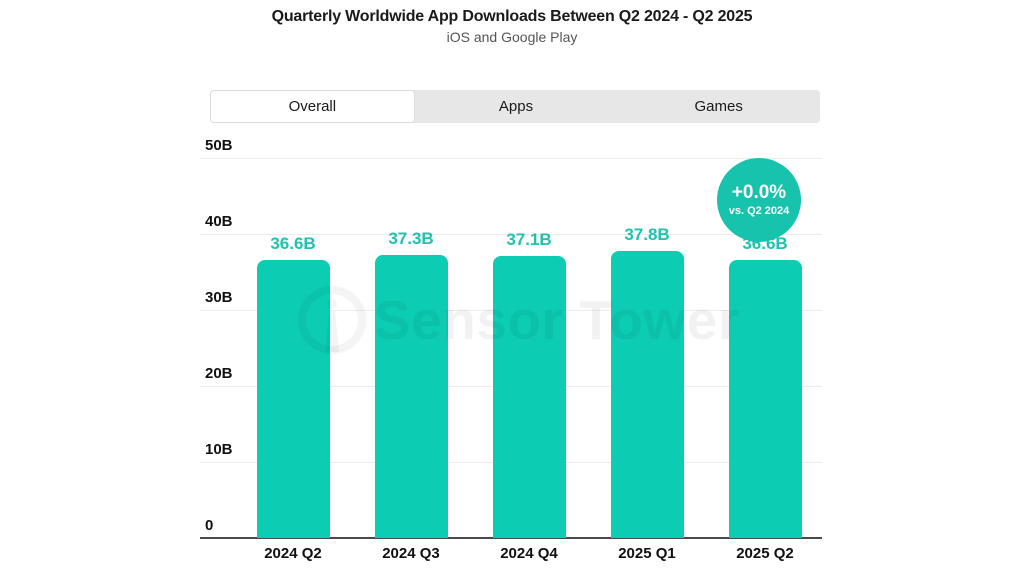  I want to click on x-tick-label: 2024 Q2, so click(293, 553).